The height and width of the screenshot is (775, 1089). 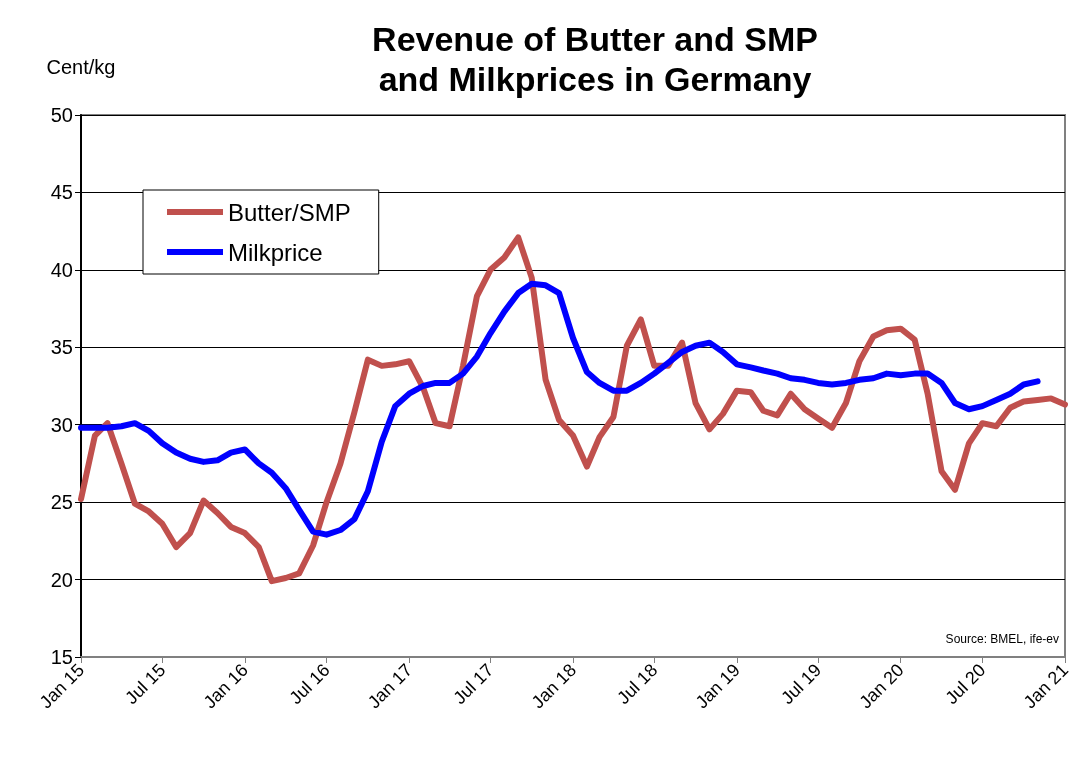 What do you see at coordinates (275, 252) in the screenshot?
I see `legend-label: Milkprice` at bounding box center [275, 252].